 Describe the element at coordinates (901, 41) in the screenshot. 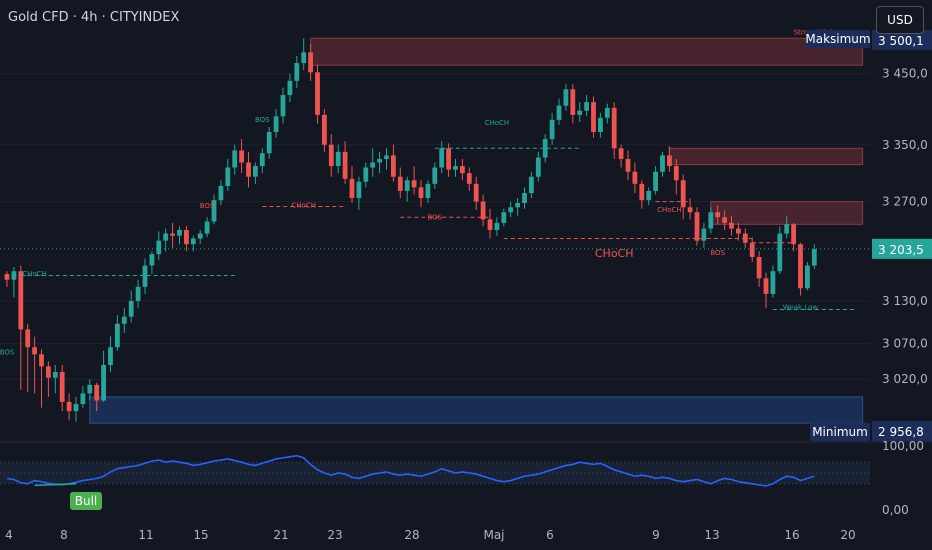

I see `max-value-label: 3 500,1` at that location.